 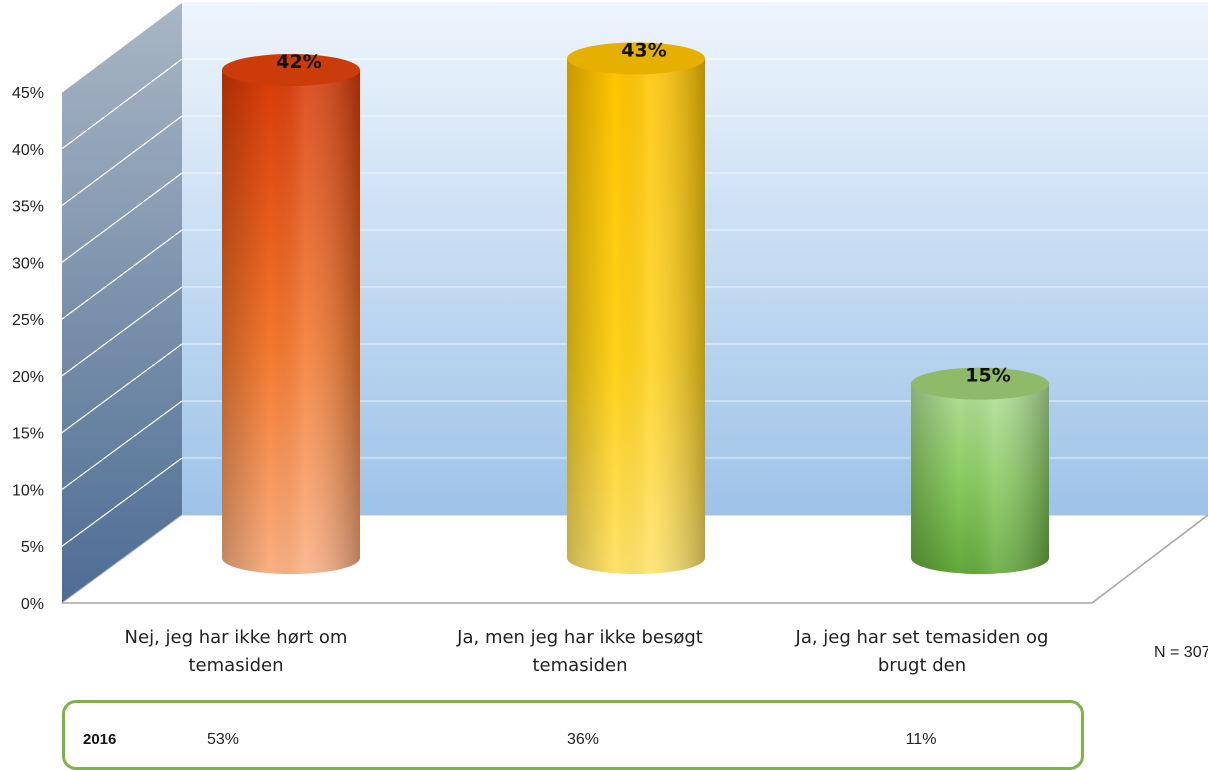 I want to click on category-label: Nej, jeg har ikke hørt om, so click(x=236, y=637).